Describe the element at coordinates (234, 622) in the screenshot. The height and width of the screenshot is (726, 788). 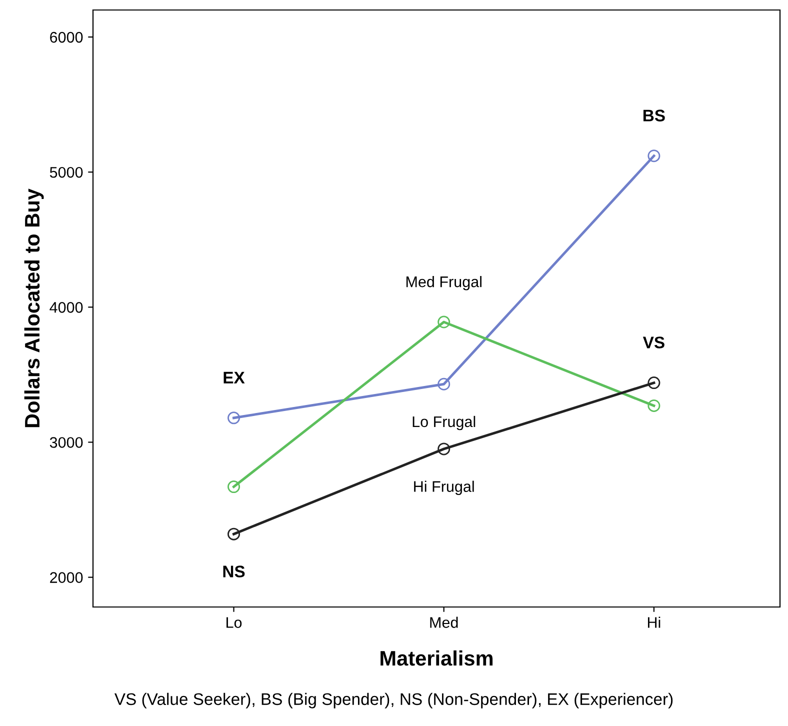
I see `x-tick-label: Lo` at that location.